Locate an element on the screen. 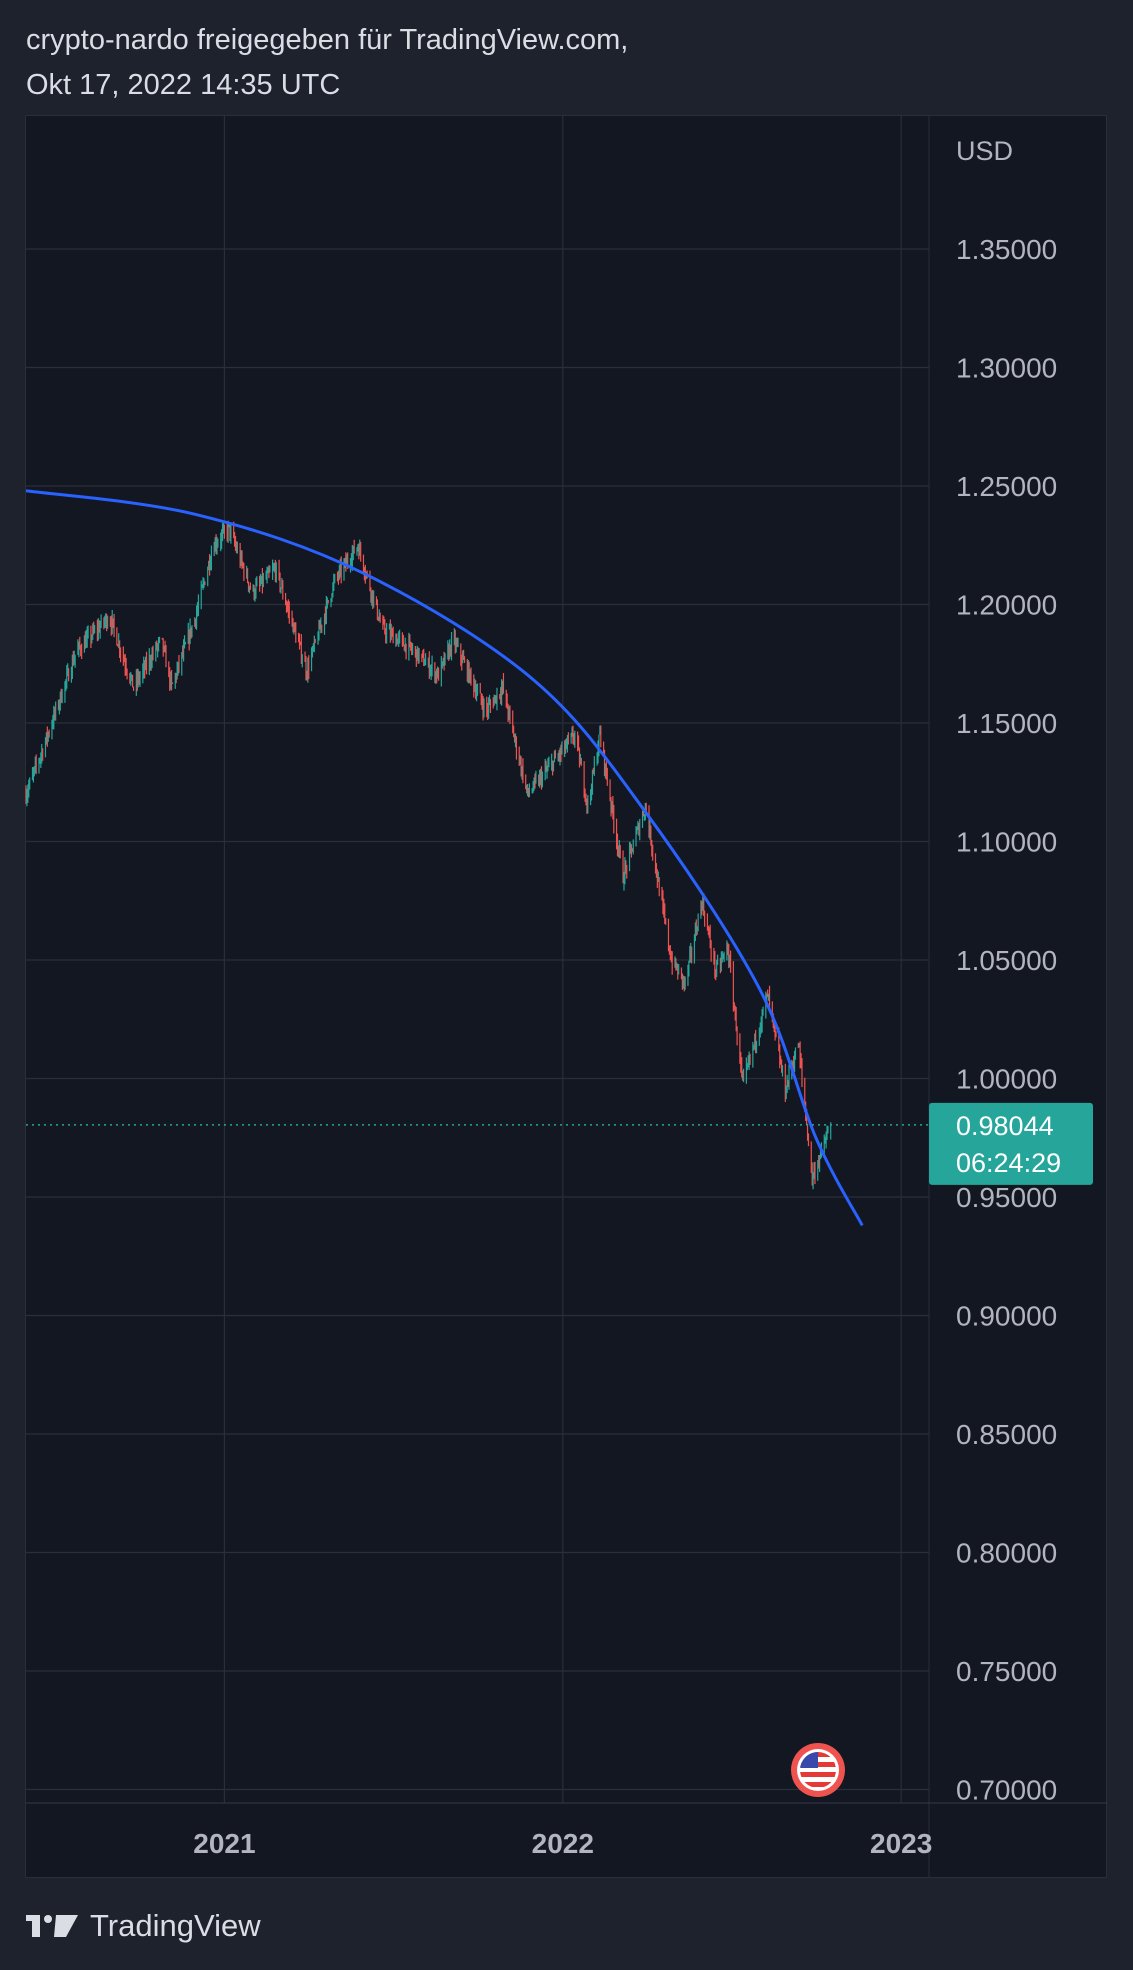  x-axis-ticks: 2021 2022 2023 is located at coordinates (562, 1843).